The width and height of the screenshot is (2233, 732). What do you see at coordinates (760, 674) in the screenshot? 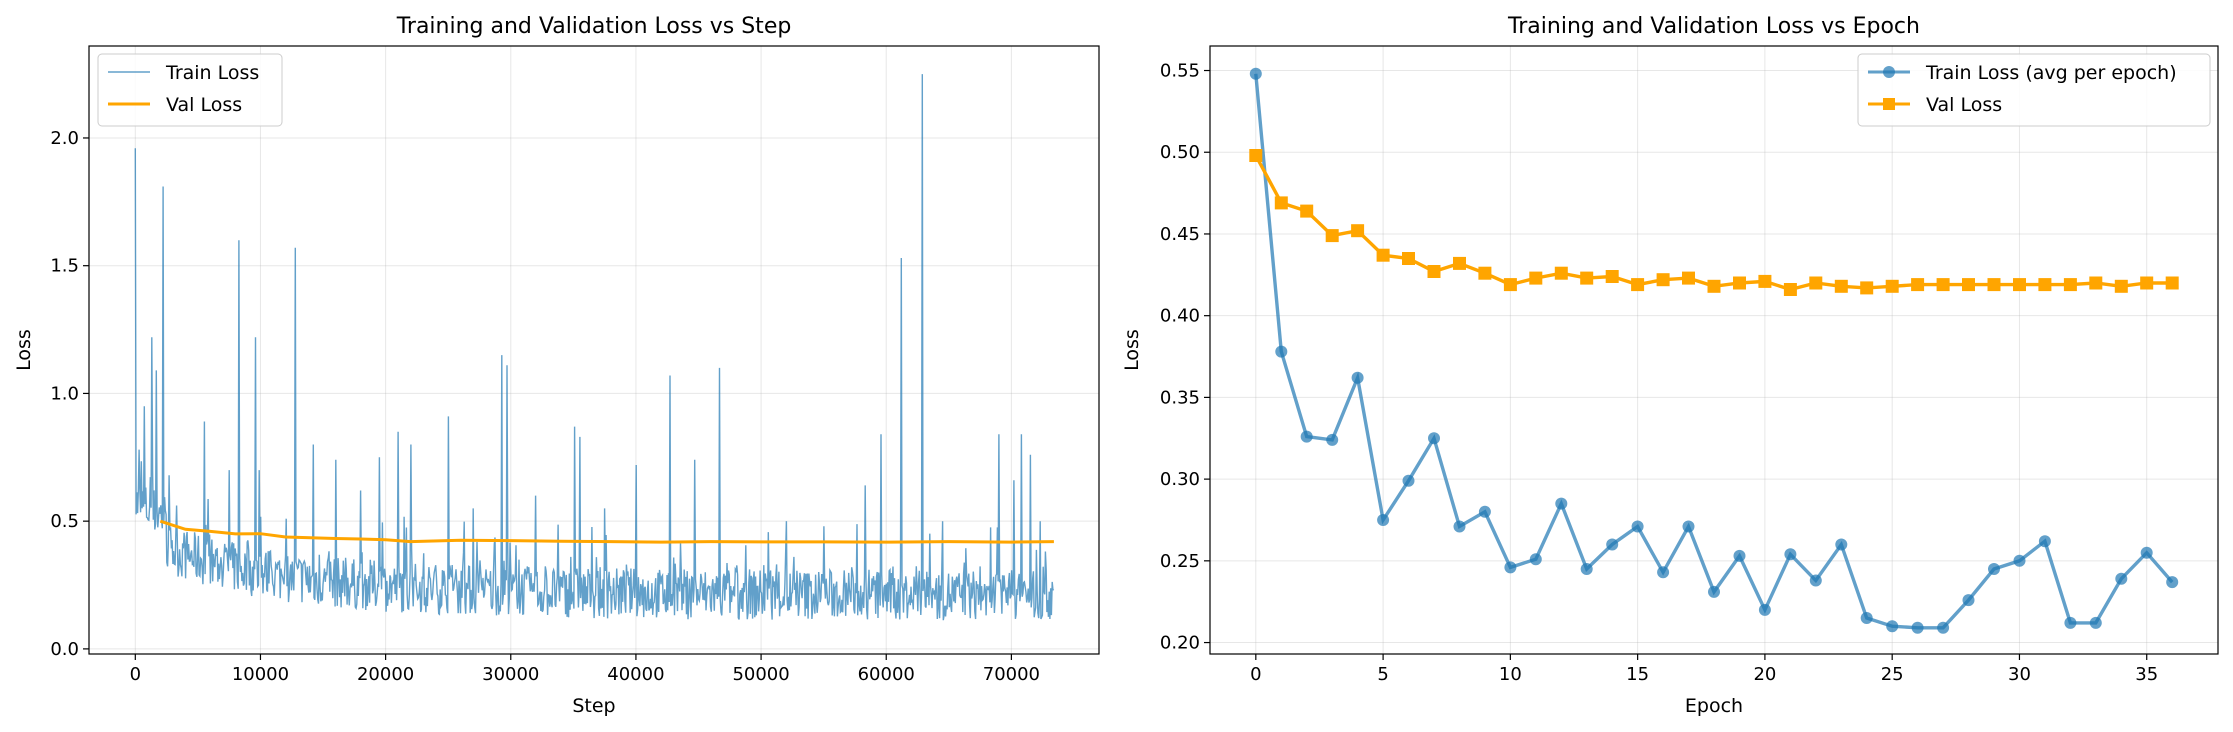
I see `x-tick-label: 50000` at bounding box center [760, 674].